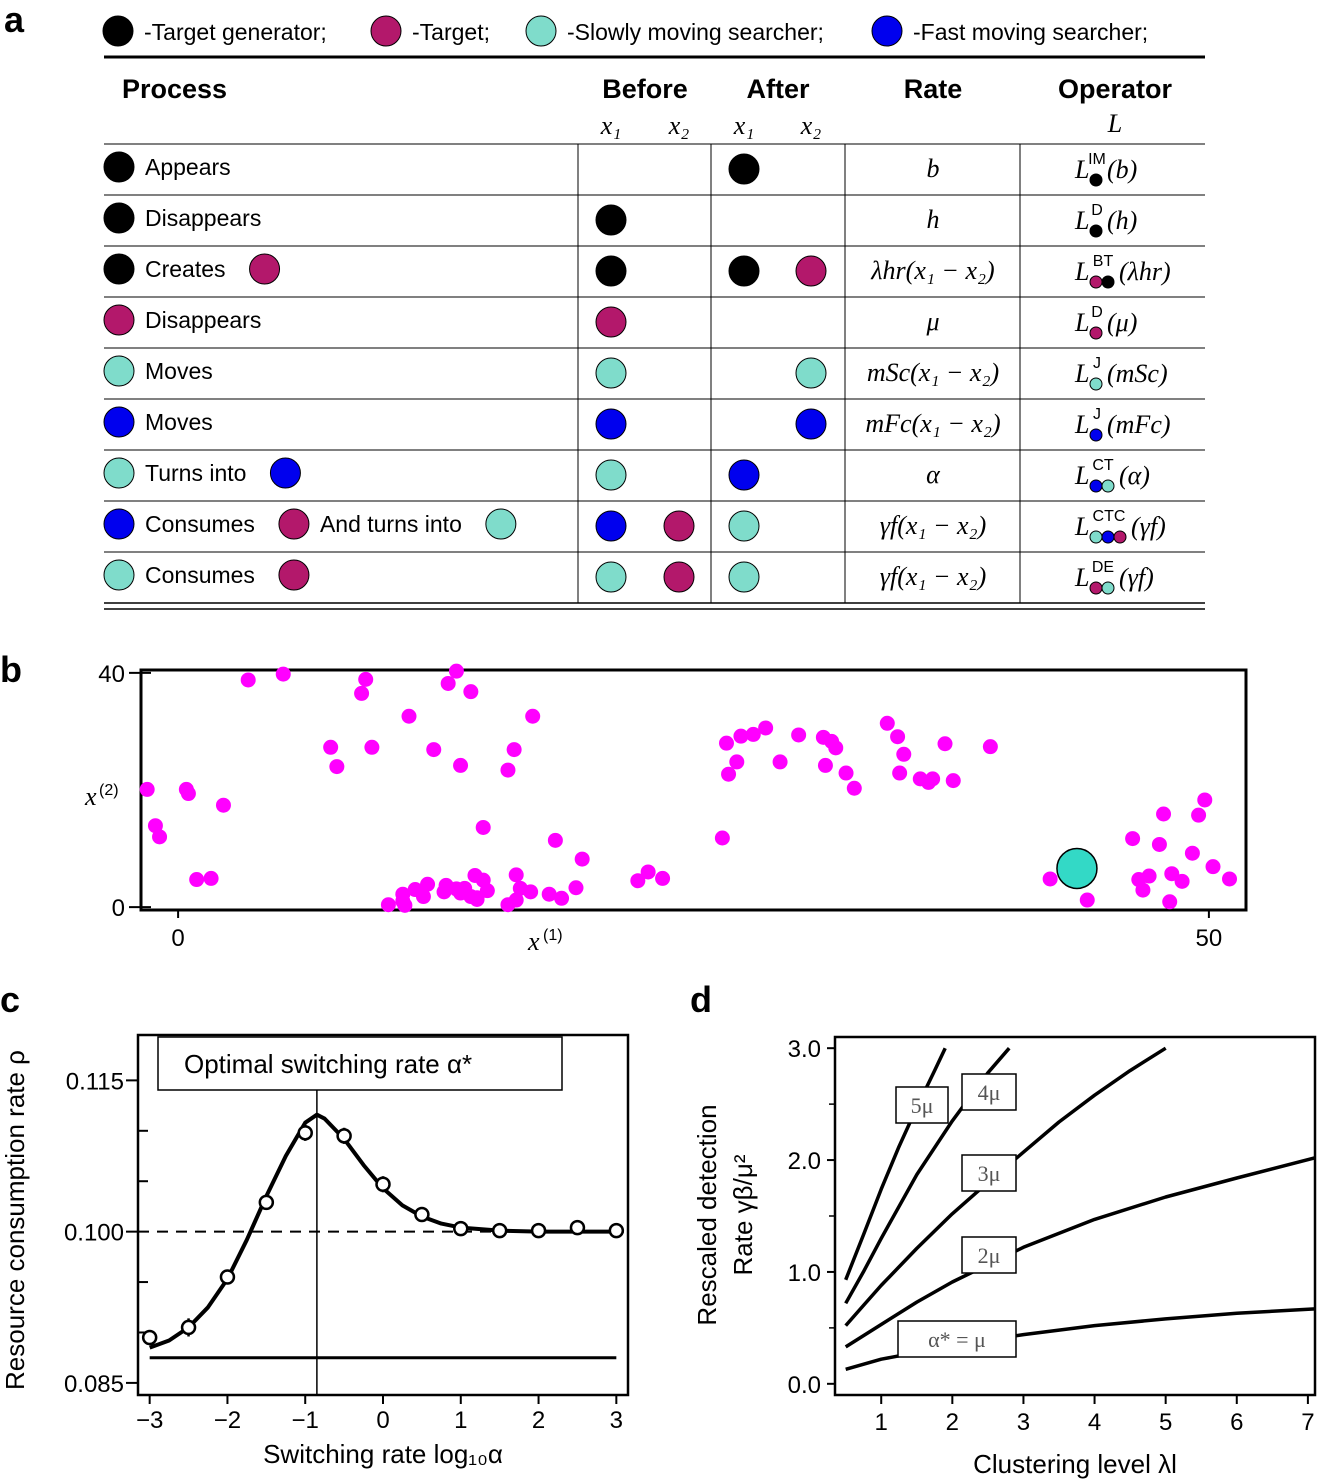 This screenshot has height=1480, width=1318. I want to click on x-axis-label: x, so click(533, 941).